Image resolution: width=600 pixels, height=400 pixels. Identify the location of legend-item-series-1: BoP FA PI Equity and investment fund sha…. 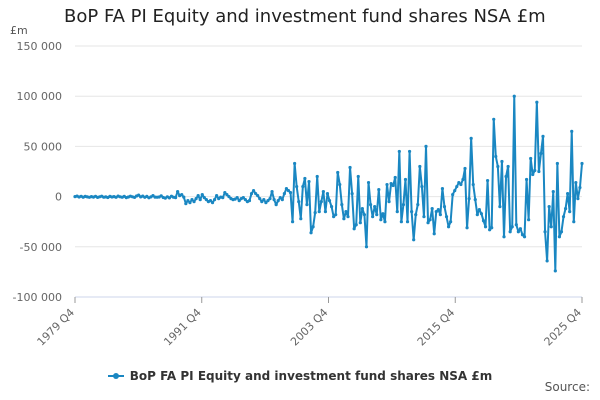
(299, 376).